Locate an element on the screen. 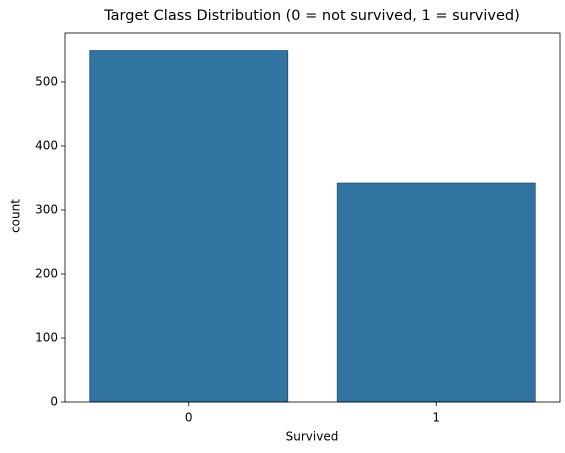 This screenshot has height=453, width=565. y-tick-label: 100 is located at coordinates (46, 337).